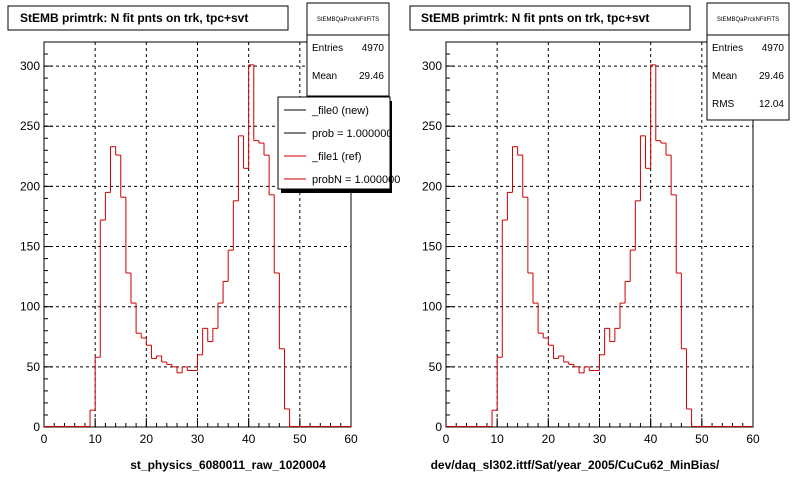 This screenshot has height=480, width=800. What do you see at coordinates (771, 104) in the screenshot?
I see `right-stats-rms-value: 12.04` at bounding box center [771, 104].